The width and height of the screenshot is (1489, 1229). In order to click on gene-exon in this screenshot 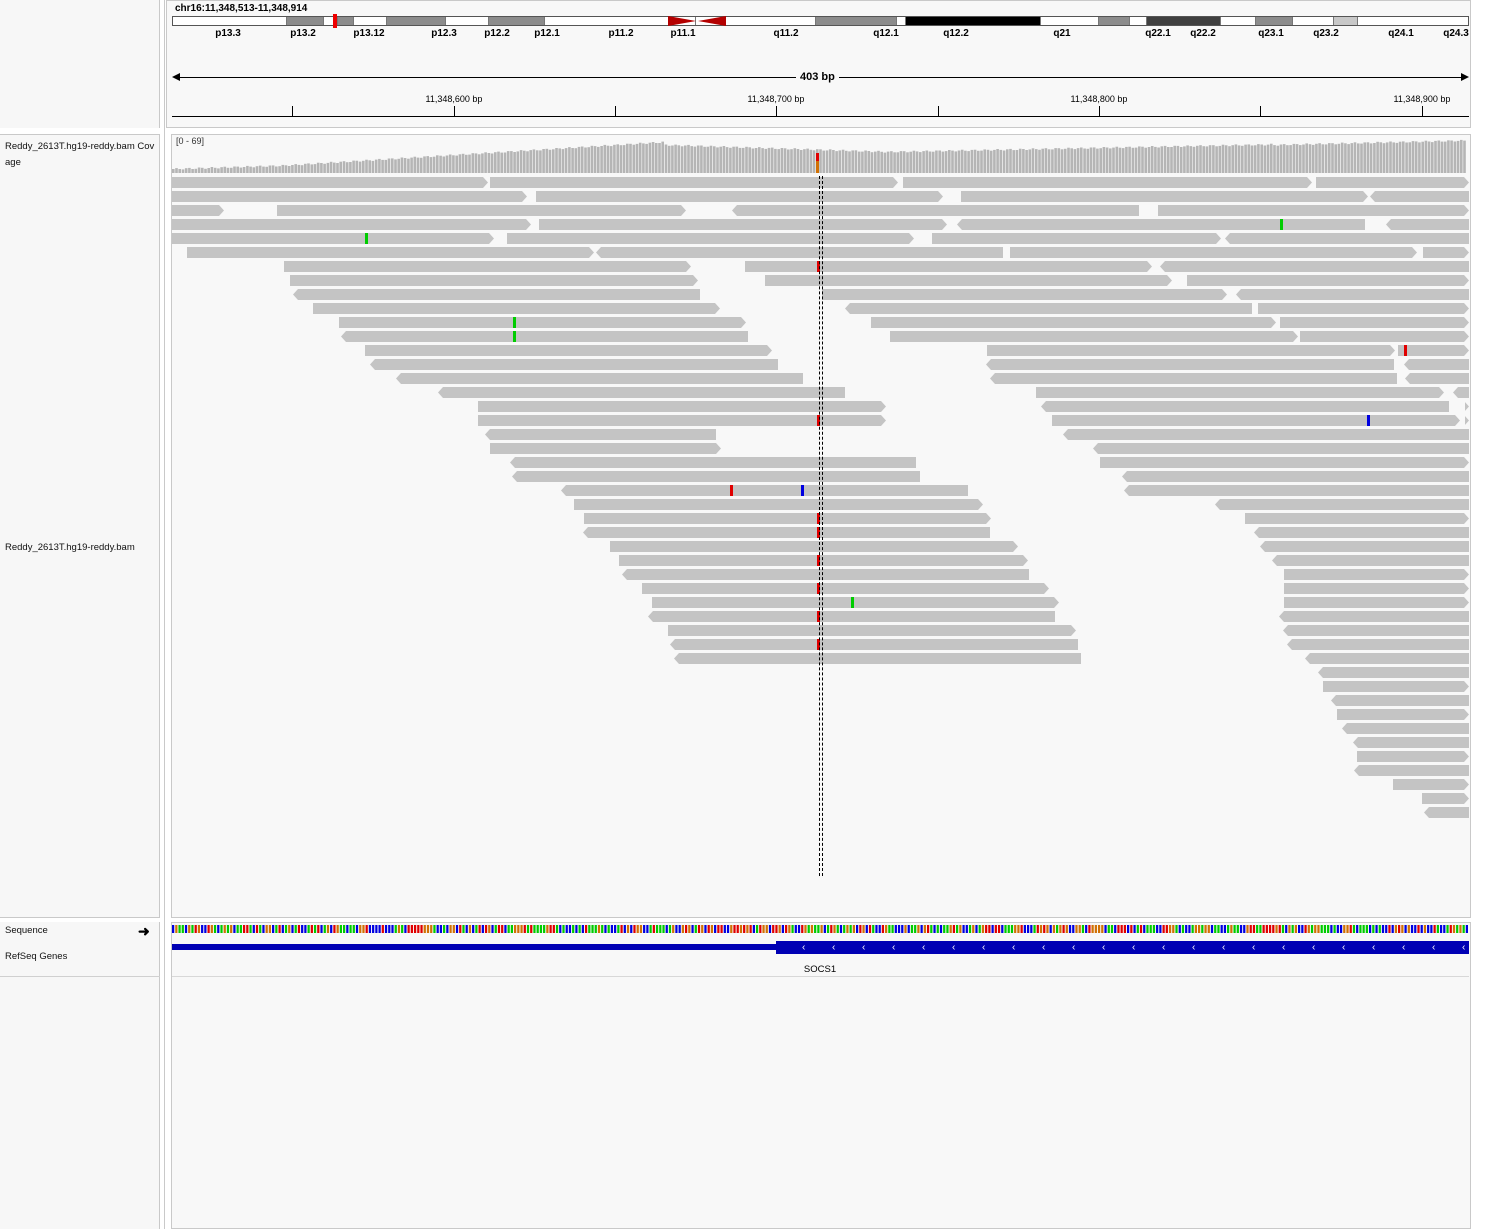, I will do `click(1122, 947)`.